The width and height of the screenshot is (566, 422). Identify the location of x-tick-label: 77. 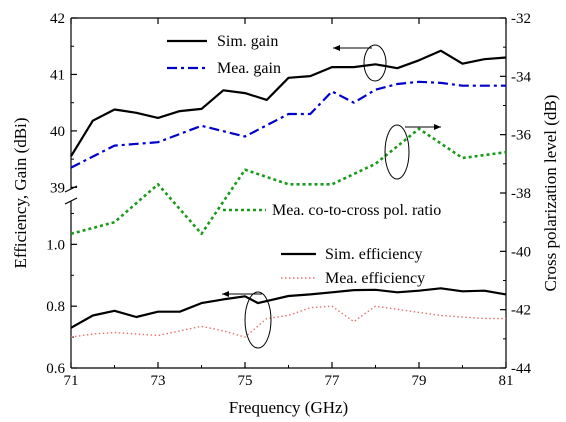
(333, 381).